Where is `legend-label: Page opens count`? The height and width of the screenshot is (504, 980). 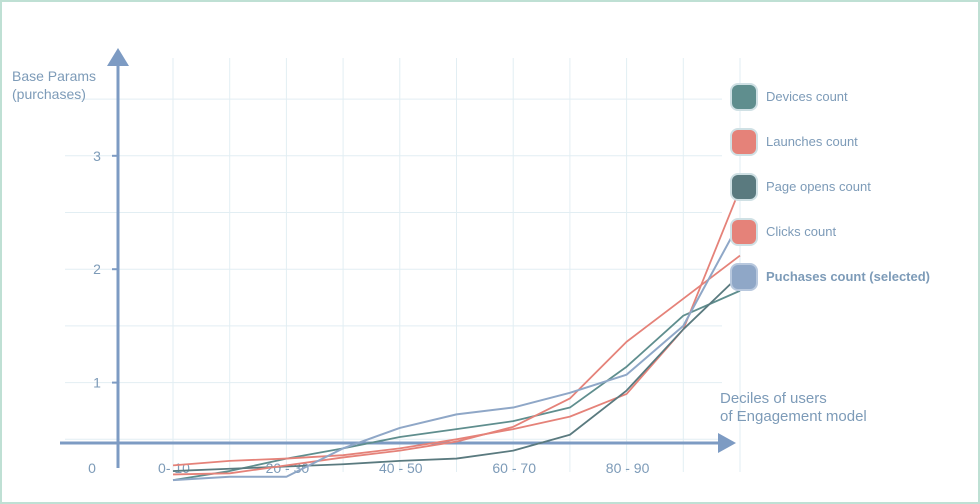 legend-label: Page opens count is located at coordinates (818, 186).